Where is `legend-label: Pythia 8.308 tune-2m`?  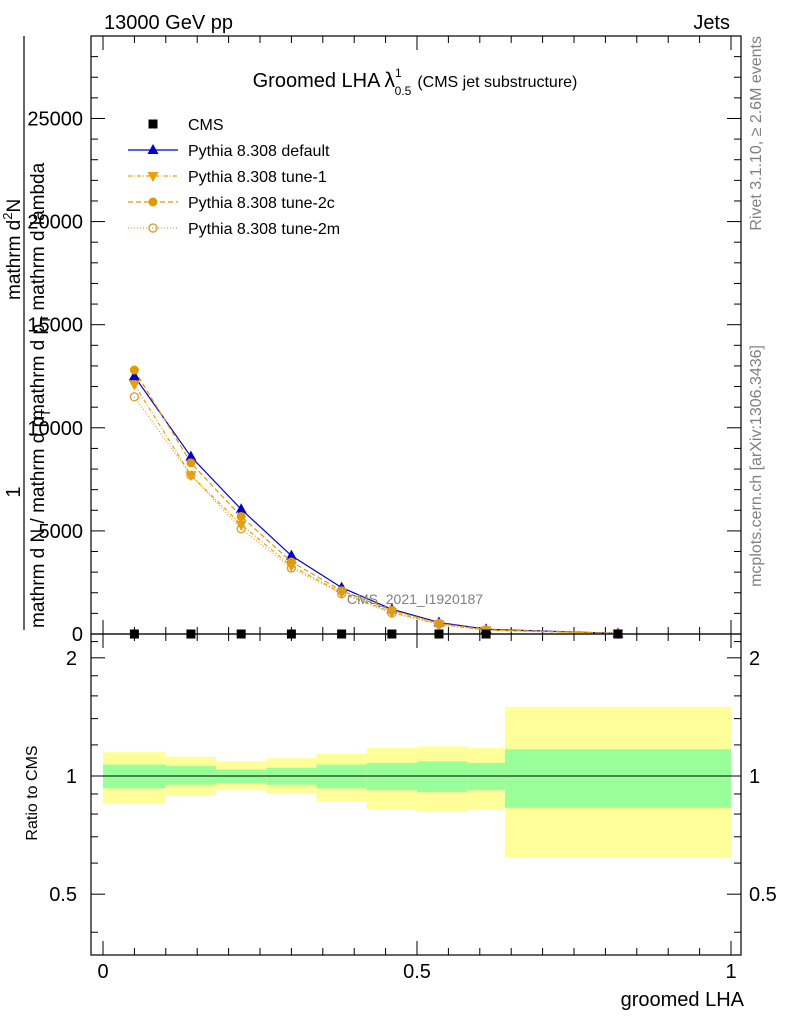 legend-label: Pythia 8.308 tune-2m is located at coordinates (264, 229).